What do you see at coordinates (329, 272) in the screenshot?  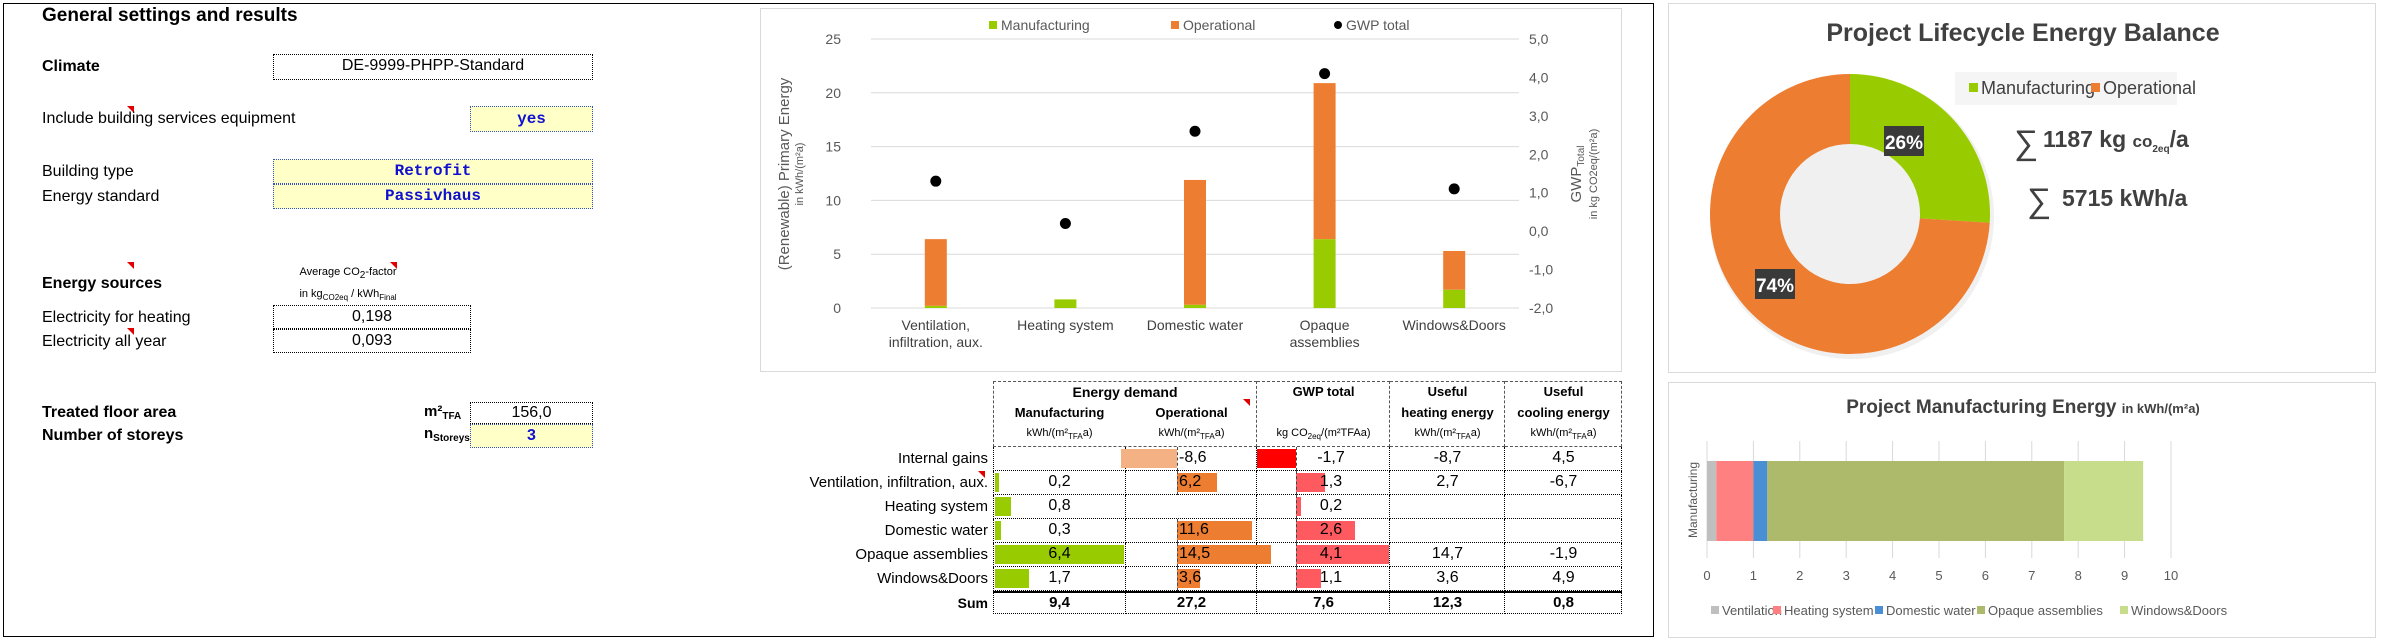 I see `co2-header-text: Average CO` at bounding box center [329, 272].